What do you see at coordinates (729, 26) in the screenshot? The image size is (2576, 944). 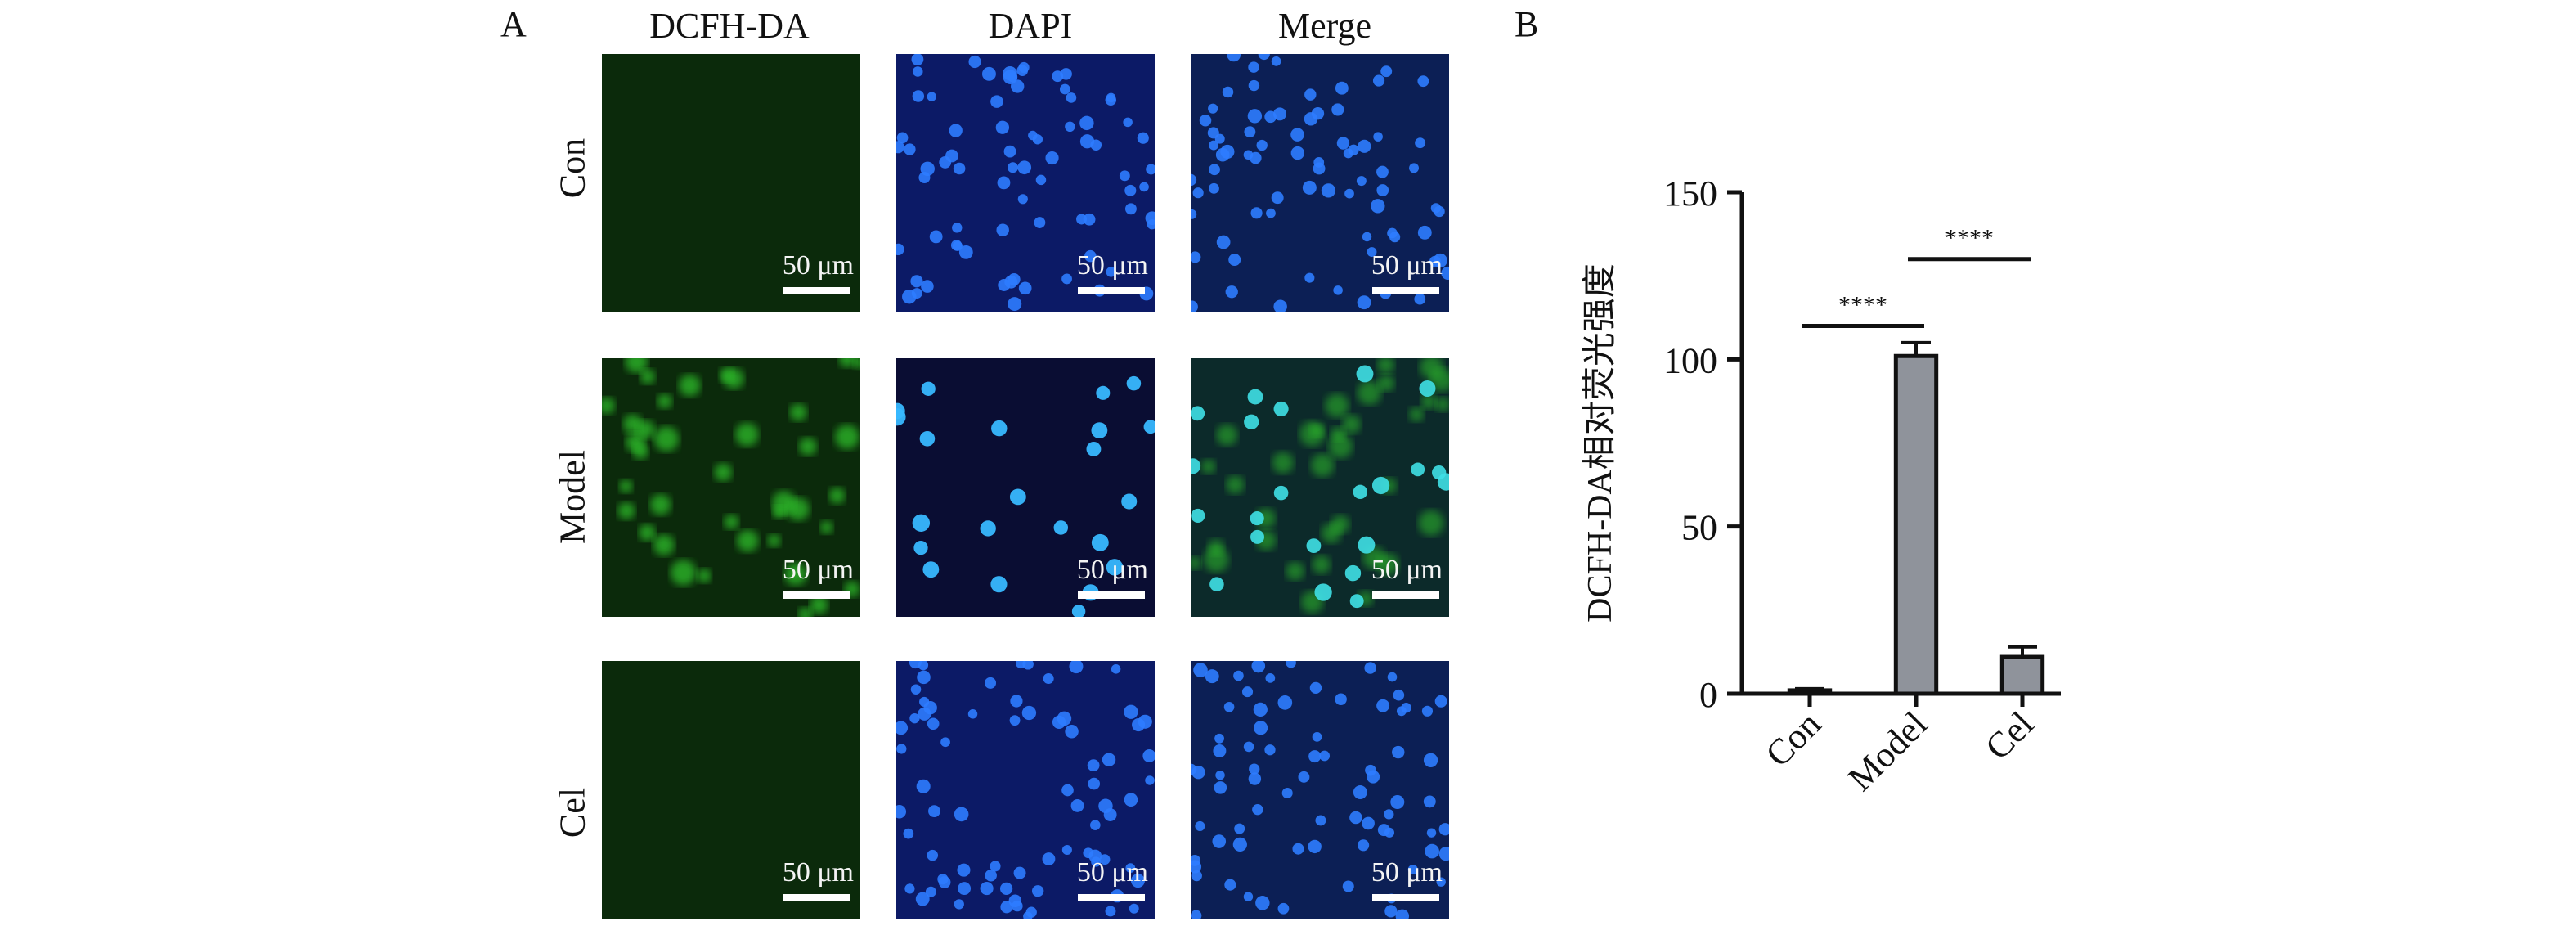 I see `column-header-dcfh: DCFH-DA` at bounding box center [729, 26].